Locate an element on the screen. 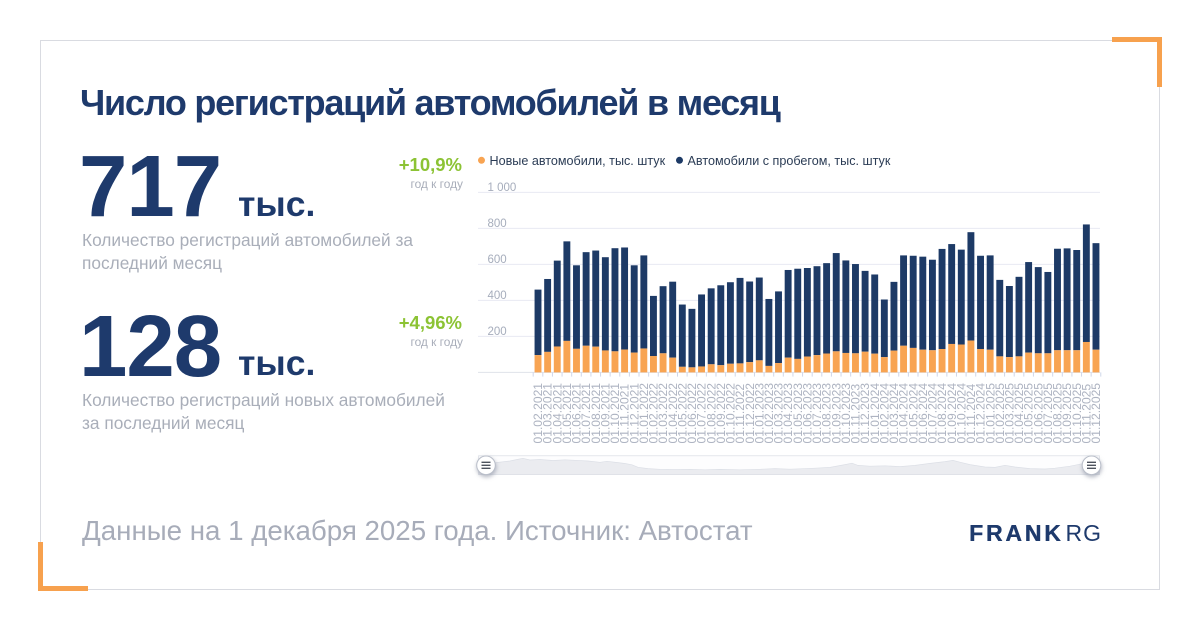  svg-text: 01.01.2025 is located at coordinates (990, 413).